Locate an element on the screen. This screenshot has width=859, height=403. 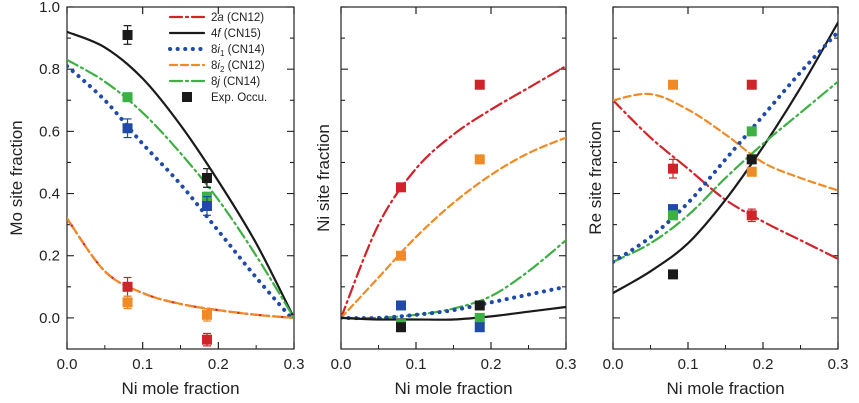
y-tick-label: 0.4 is located at coordinates (49, 194).